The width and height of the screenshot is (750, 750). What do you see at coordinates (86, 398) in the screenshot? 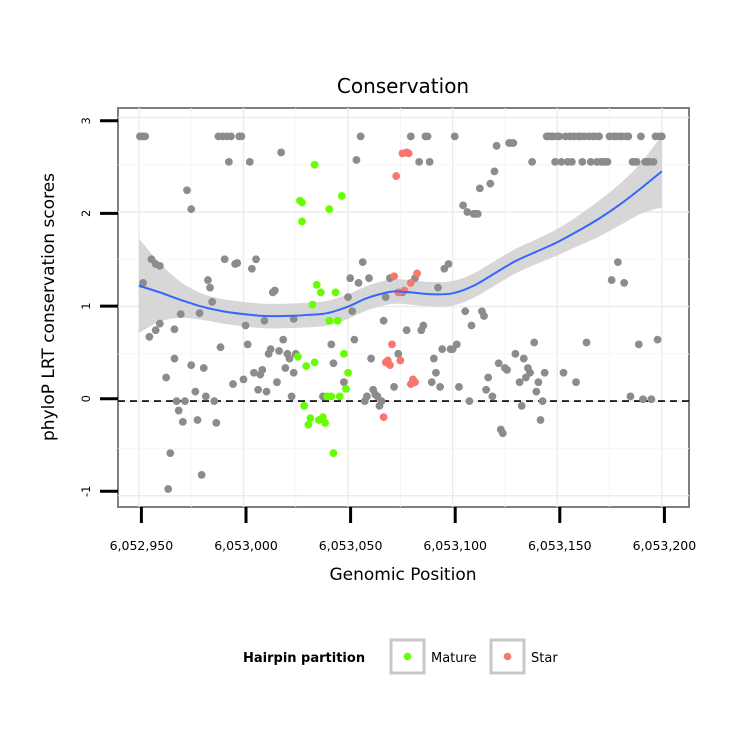
I see `y-tick-label: 0` at bounding box center [86, 398].